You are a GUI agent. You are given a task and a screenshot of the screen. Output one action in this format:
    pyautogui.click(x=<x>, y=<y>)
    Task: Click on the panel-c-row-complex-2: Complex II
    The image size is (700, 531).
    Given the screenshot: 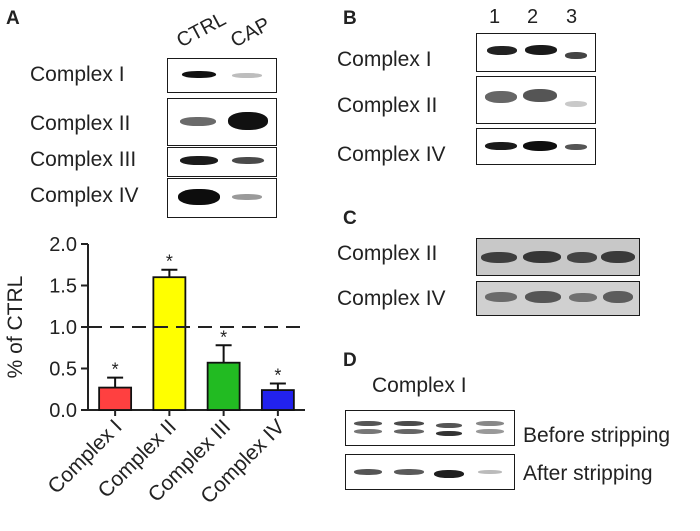 What is the action you would take?
    pyautogui.click(x=387, y=253)
    